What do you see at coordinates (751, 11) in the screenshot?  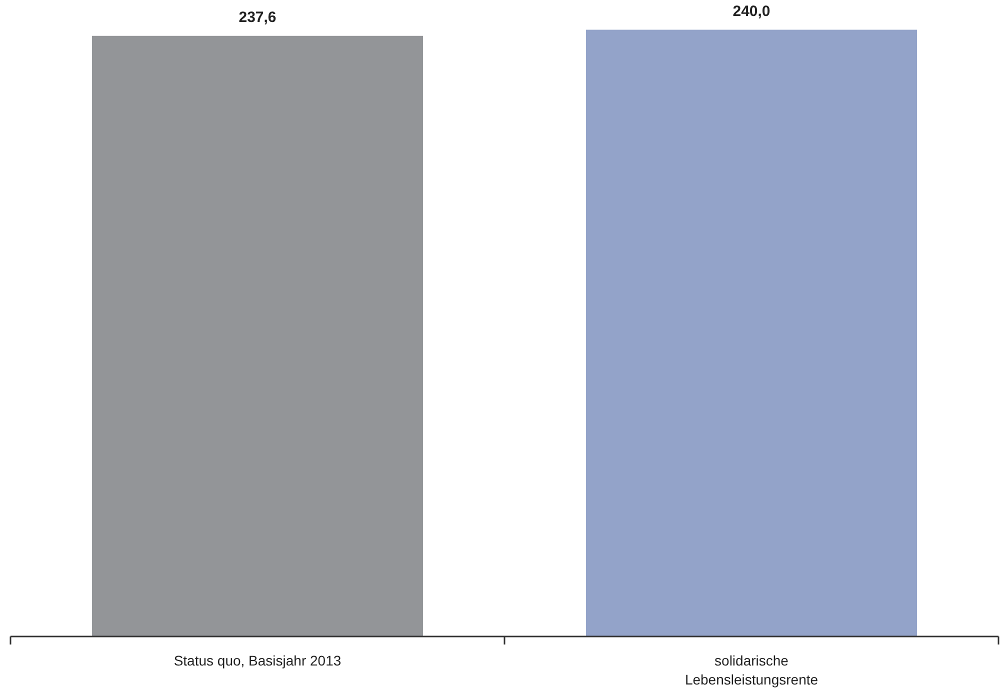 I see `data-label: 240,0` at bounding box center [751, 11].